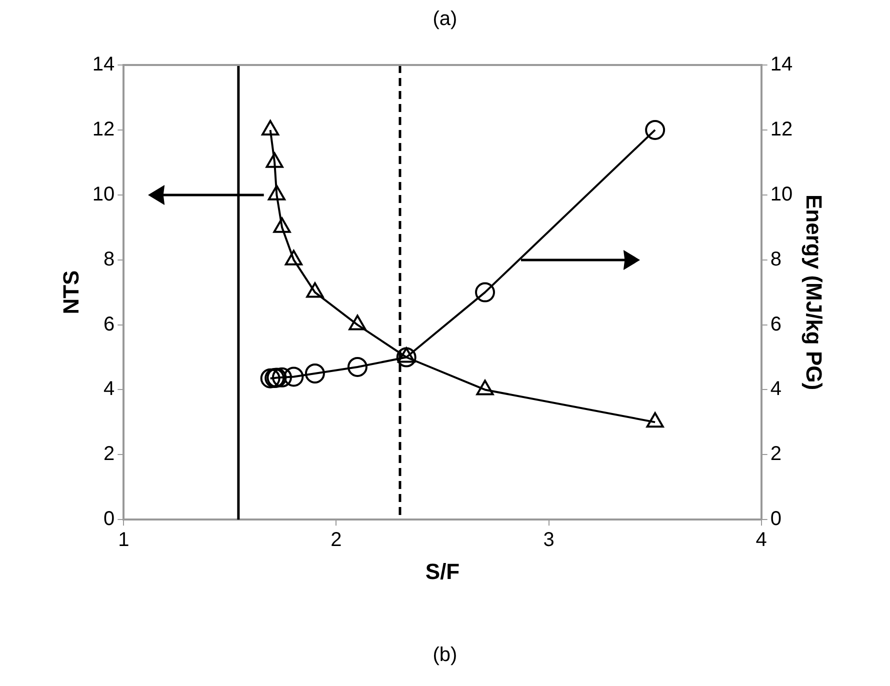  What do you see at coordinates (71, 292) in the screenshot?
I see `y-axis-title: NTS` at bounding box center [71, 292].